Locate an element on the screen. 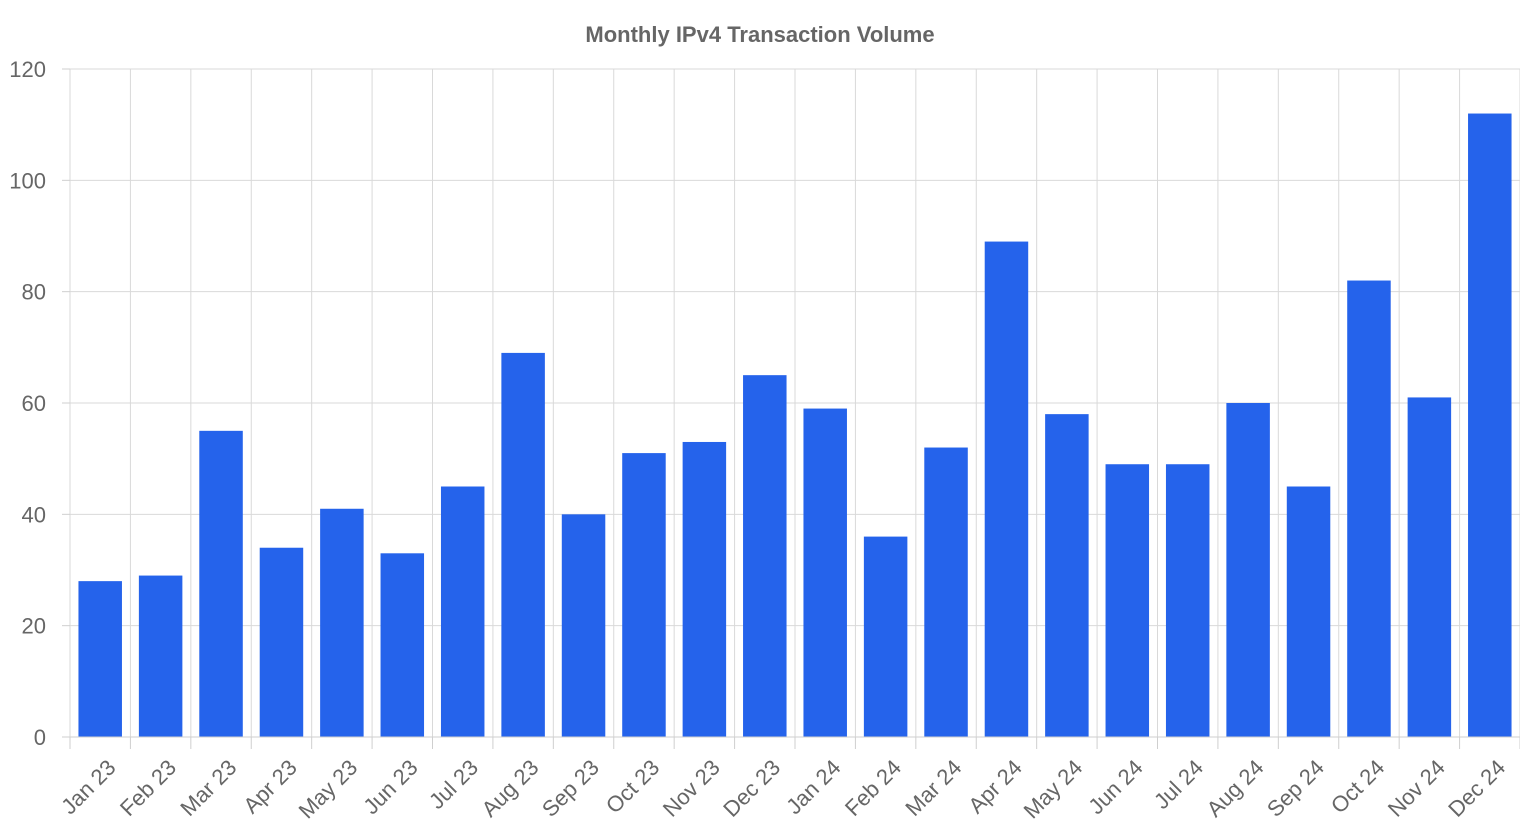 The image size is (1520, 840). x-tick-label: Nov 23 is located at coordinates (691, 788).